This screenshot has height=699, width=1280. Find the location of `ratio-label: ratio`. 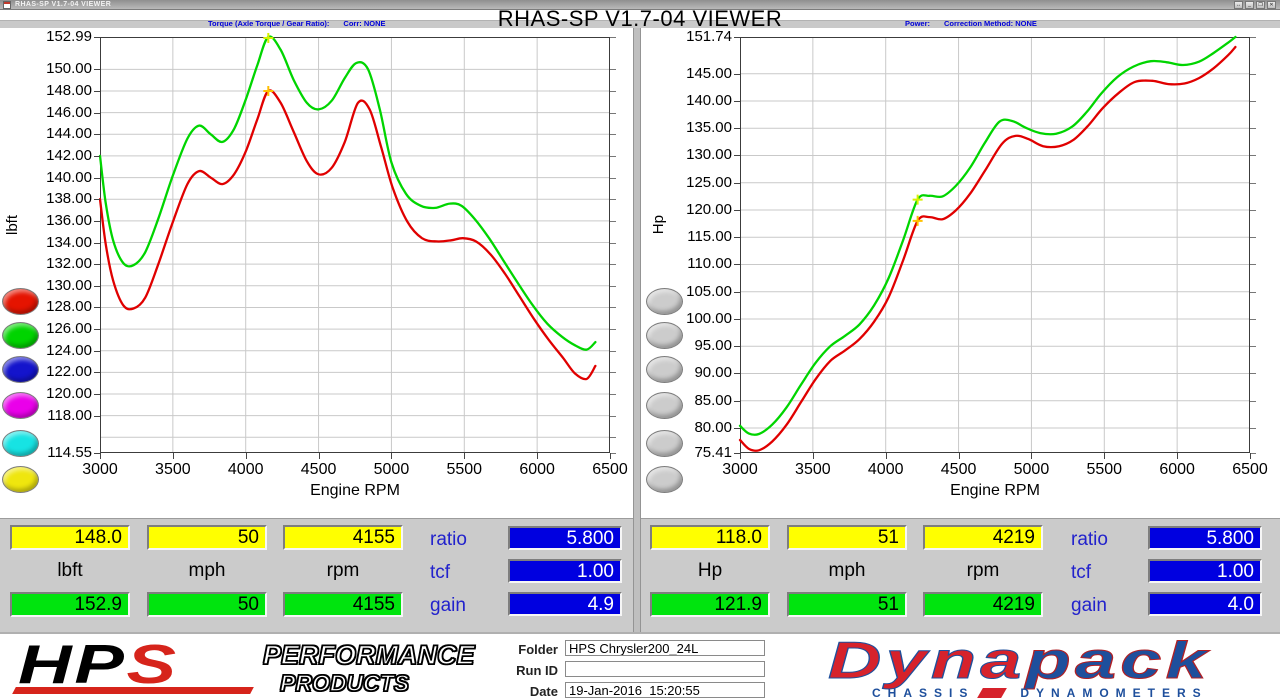

ratio-label: ratio is located at coordinates (448, 539).